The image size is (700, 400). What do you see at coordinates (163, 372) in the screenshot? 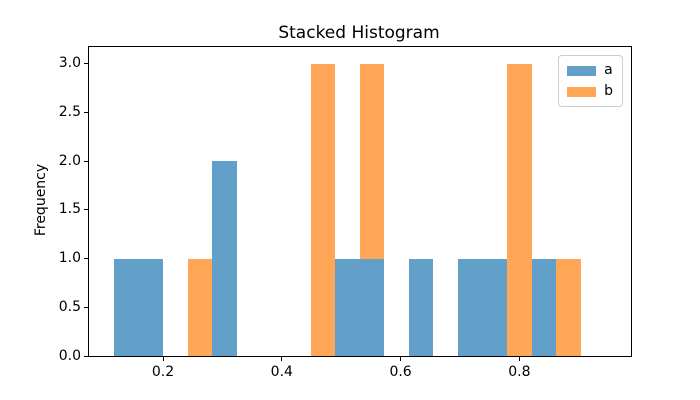
I see `x-tick-label-0.2: 0.2` at bounding box center [163, 372].